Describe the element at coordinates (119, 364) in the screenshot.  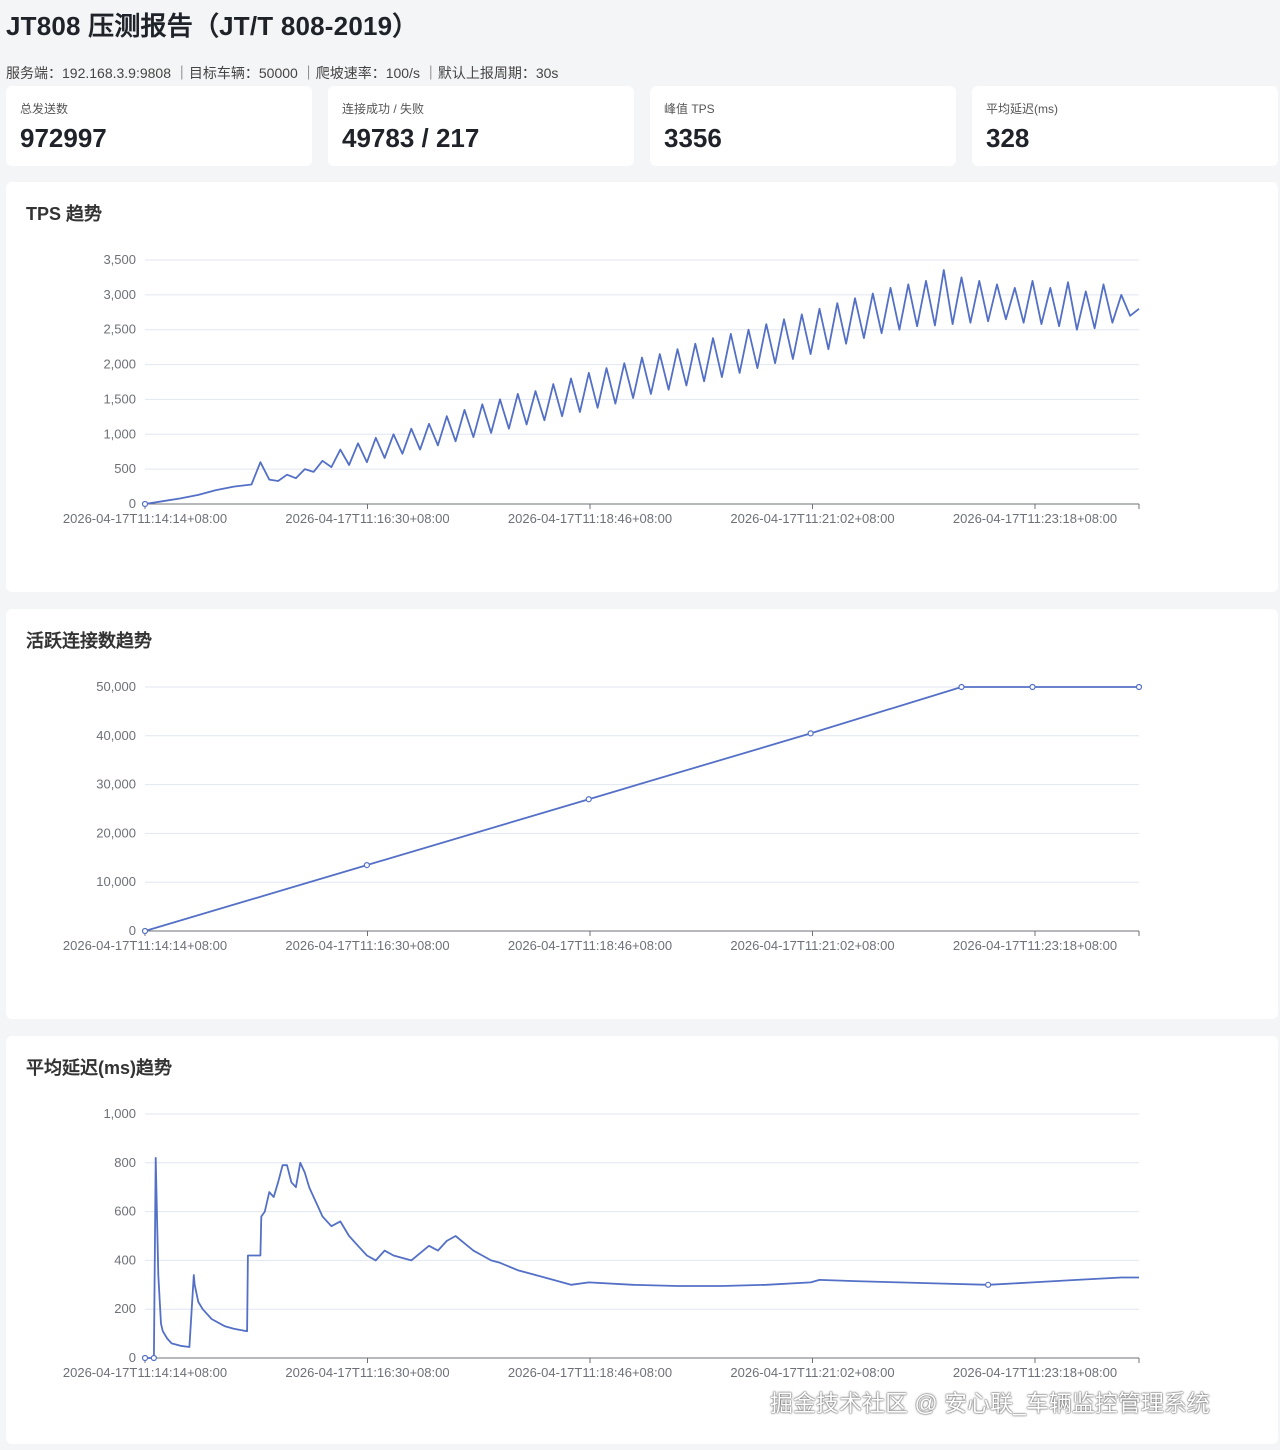
I see `y-tick-label: 2,000` at that location.